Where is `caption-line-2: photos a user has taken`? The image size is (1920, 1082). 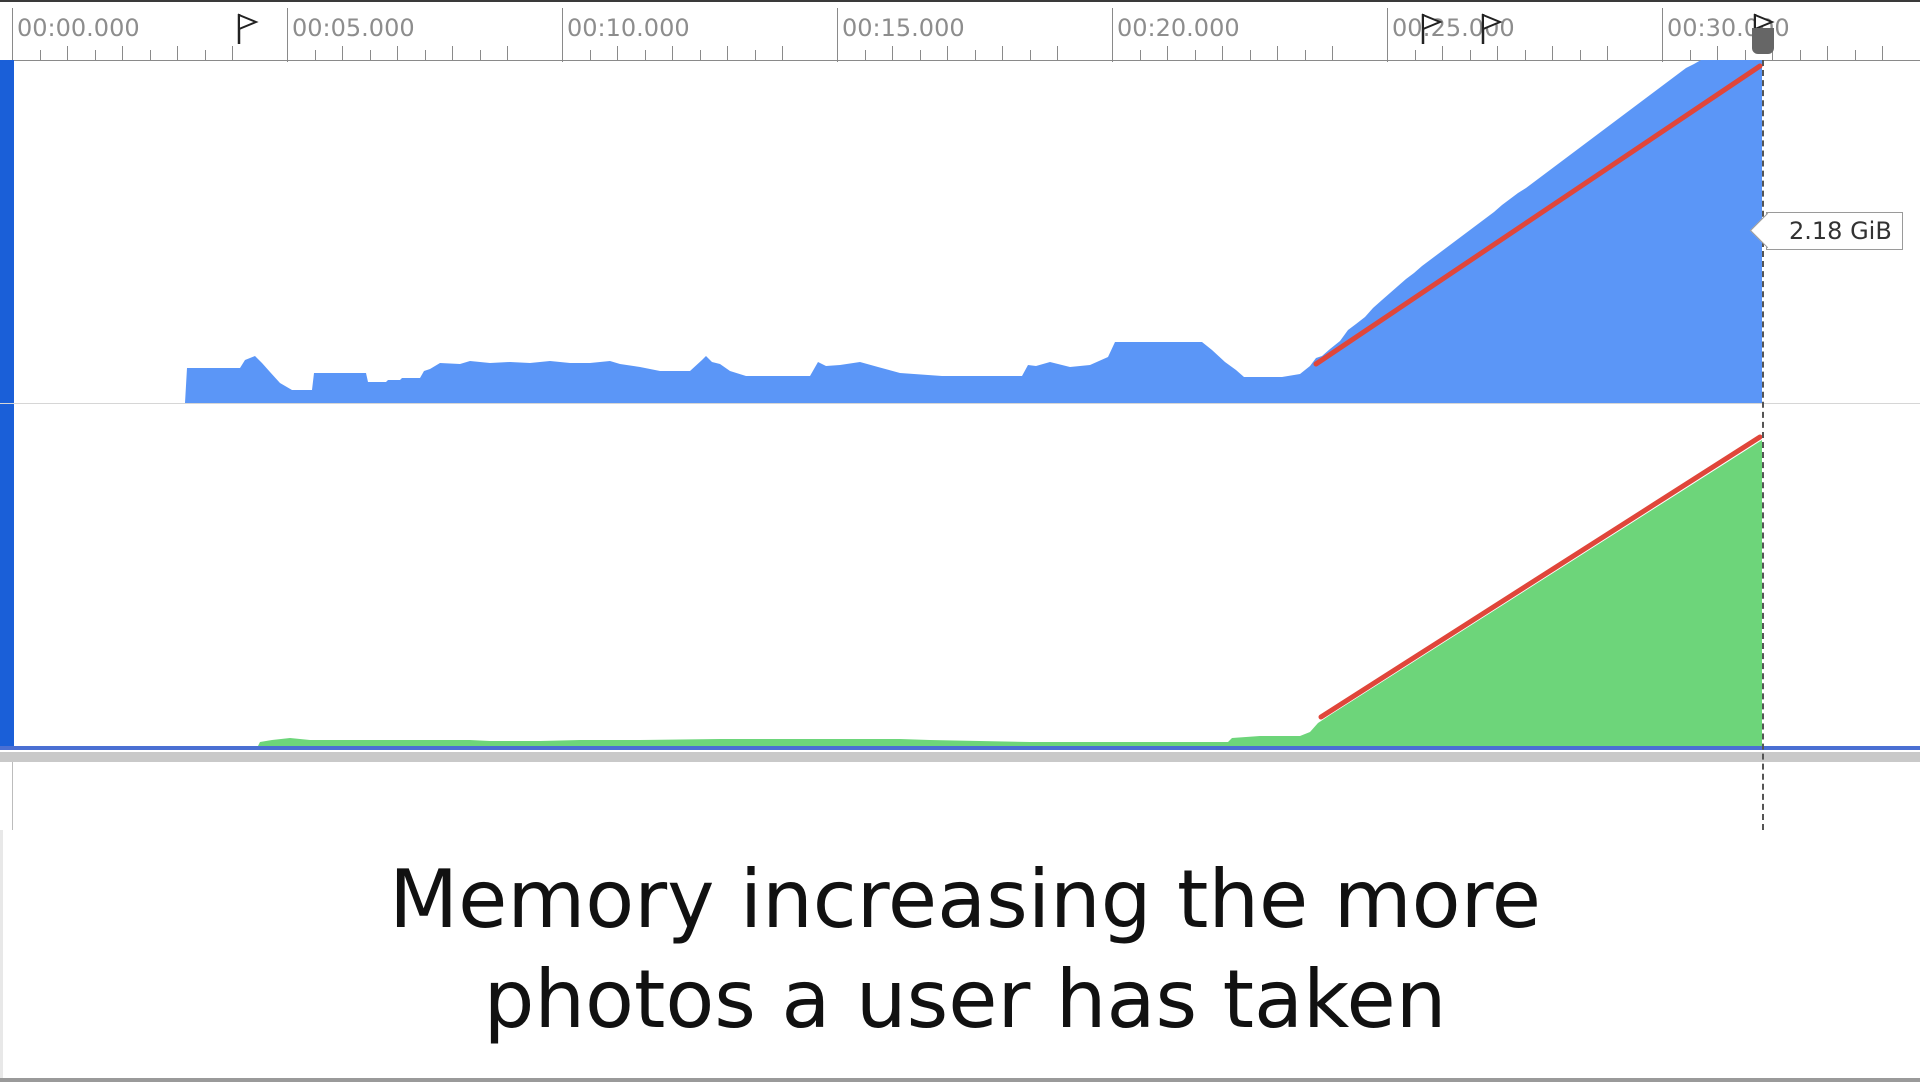
caption-line-2: photos a user has taken is located at coordinates (965, 999).